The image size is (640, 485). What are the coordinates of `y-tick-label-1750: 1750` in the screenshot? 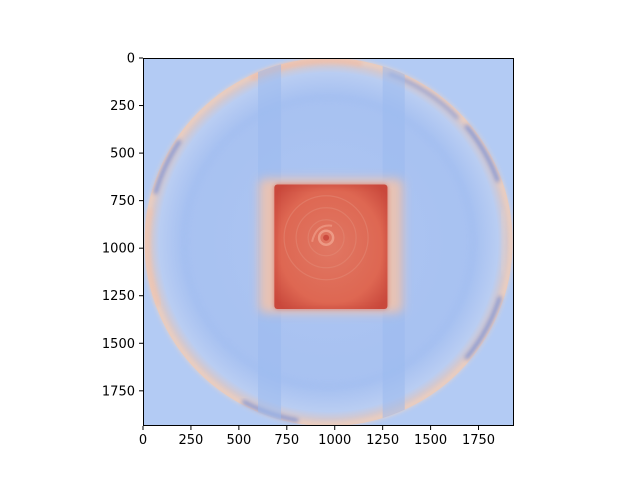 It's located at (118, 391).